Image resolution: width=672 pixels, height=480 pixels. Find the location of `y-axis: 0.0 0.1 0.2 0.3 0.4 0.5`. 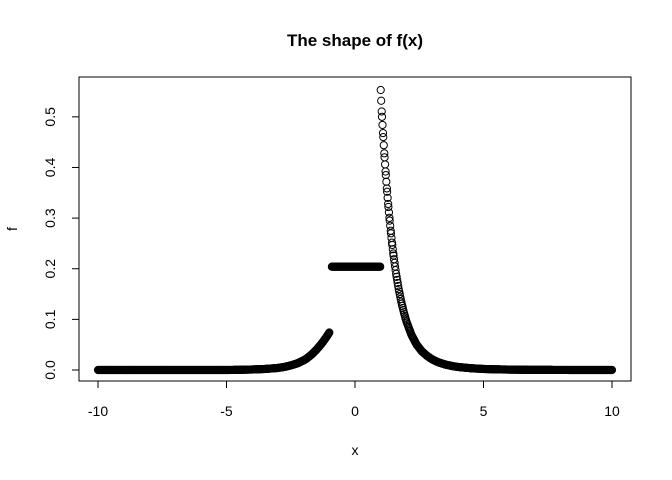

y-axis: 0.0 0.1 0.2 0.3 0.4 0.5 is located at coordinates (60, 243).